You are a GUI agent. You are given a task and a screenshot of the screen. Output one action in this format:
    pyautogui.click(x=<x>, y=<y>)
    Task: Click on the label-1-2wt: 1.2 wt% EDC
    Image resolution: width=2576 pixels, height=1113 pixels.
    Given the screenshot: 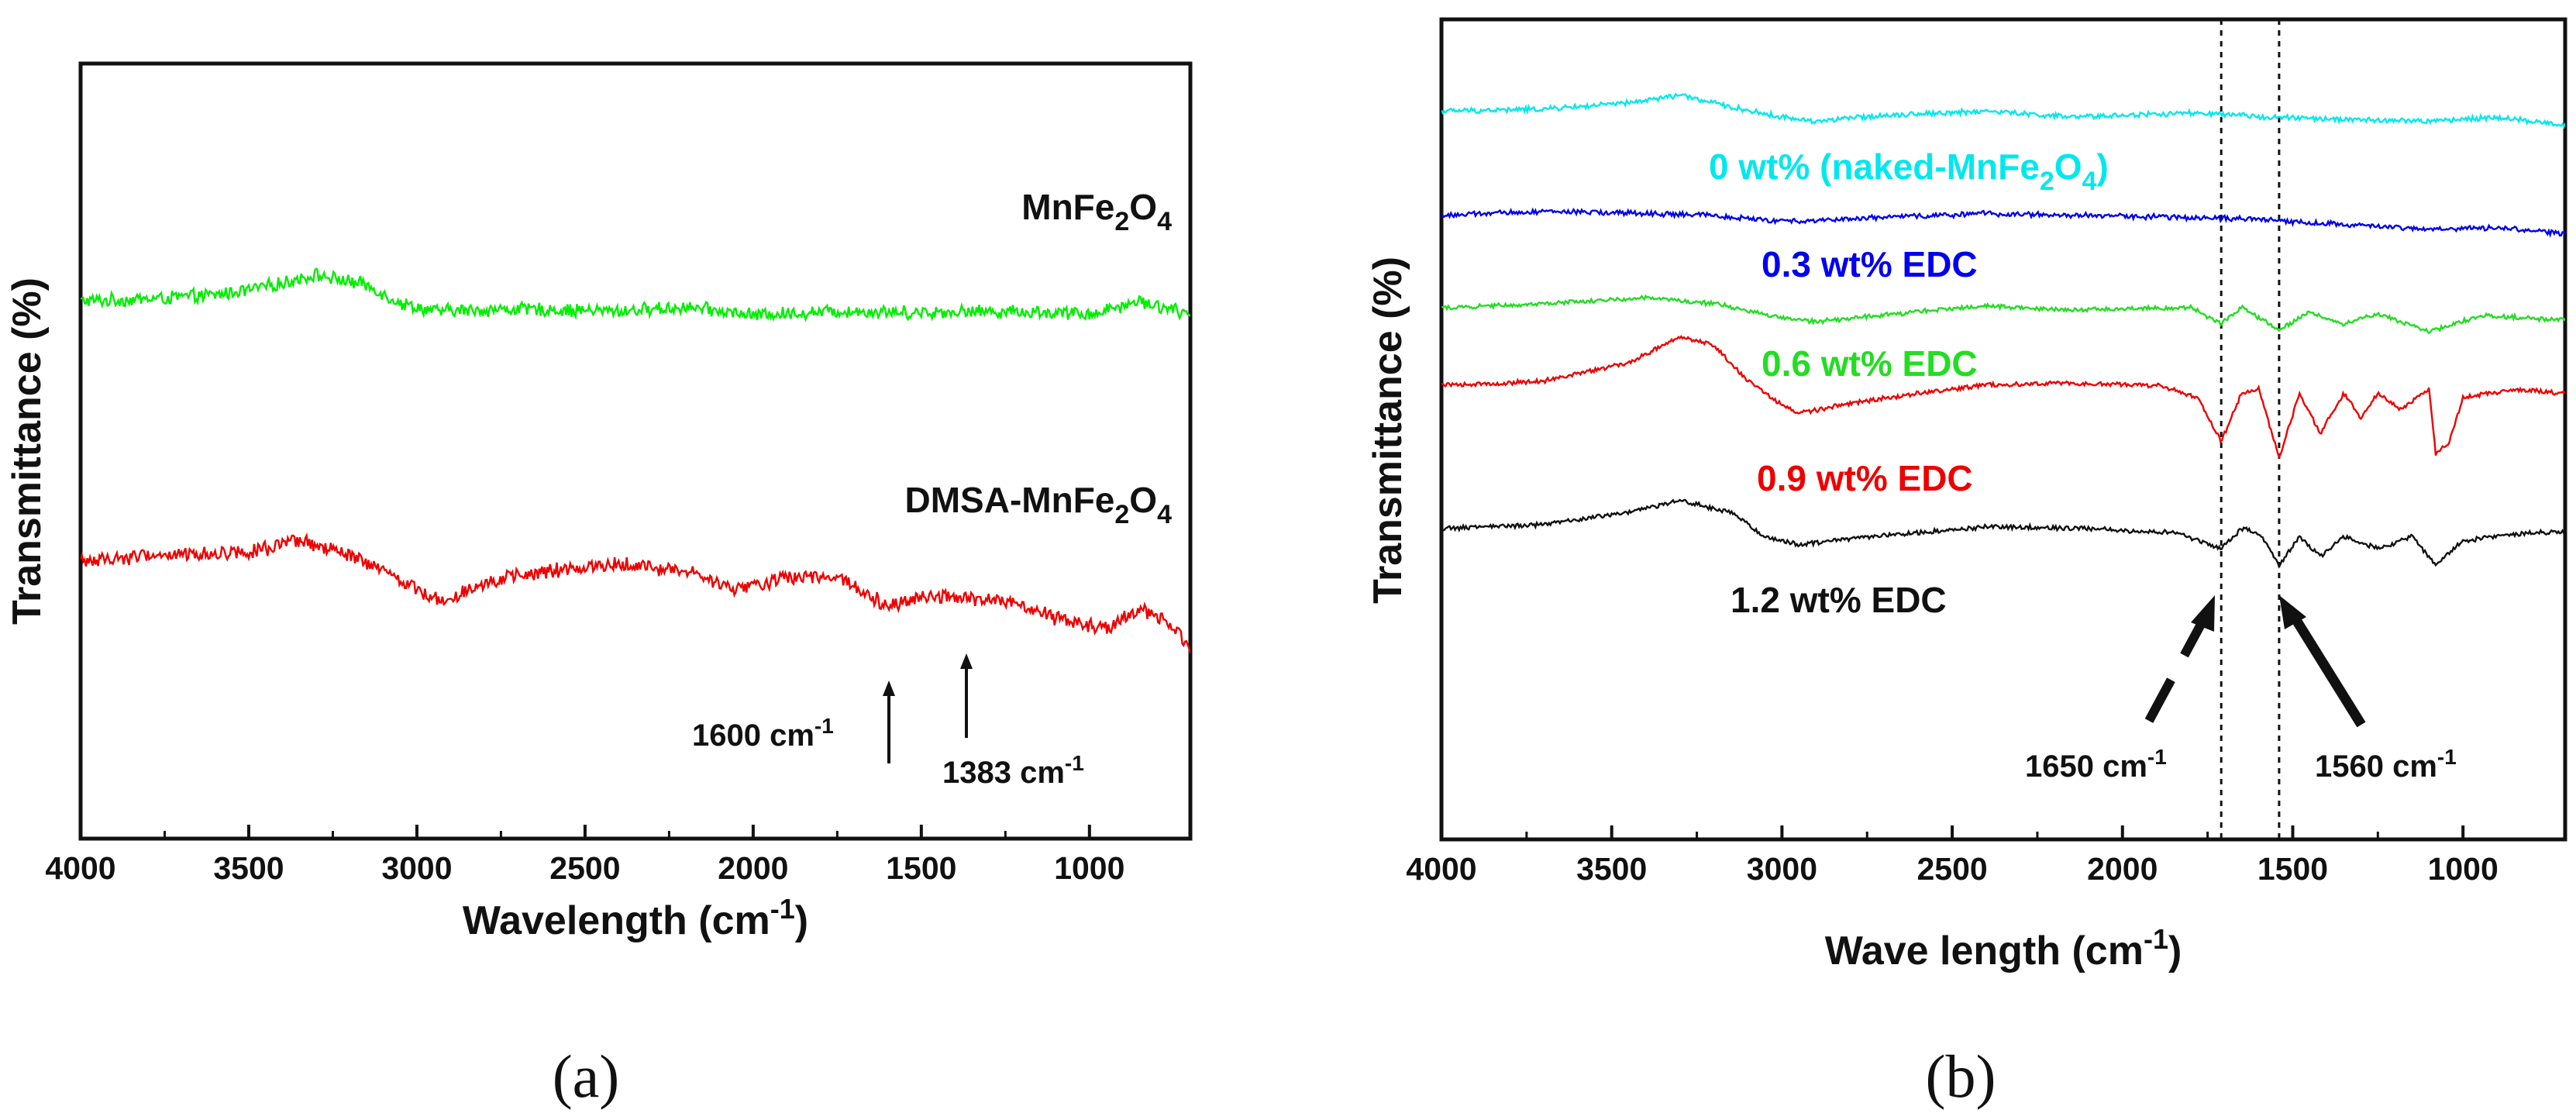 What is the action you would take?
    pyautogui.click(x=1839, y=600)
    